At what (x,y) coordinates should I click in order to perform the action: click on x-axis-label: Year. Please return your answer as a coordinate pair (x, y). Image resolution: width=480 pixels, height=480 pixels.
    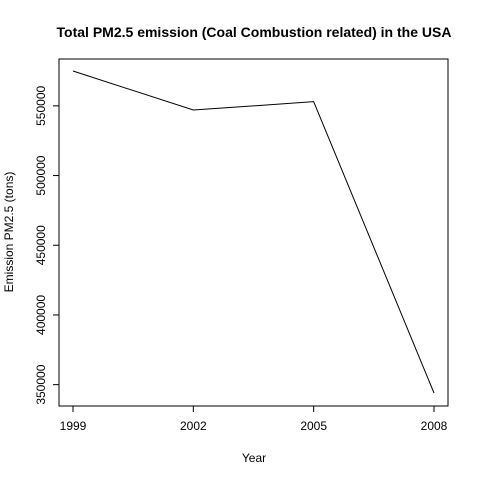
    Looking at the image, I should click on (254, 458).